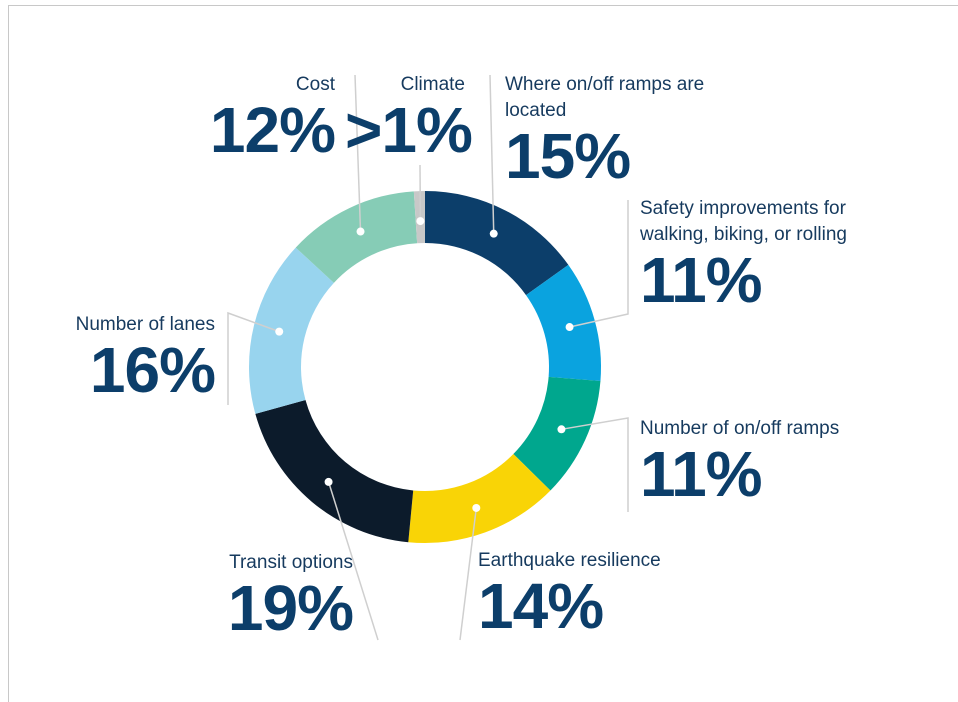 The height and width of the screenshot is (702, 958). I want to click on slice-label: Climate >1%, so click(409, 119).